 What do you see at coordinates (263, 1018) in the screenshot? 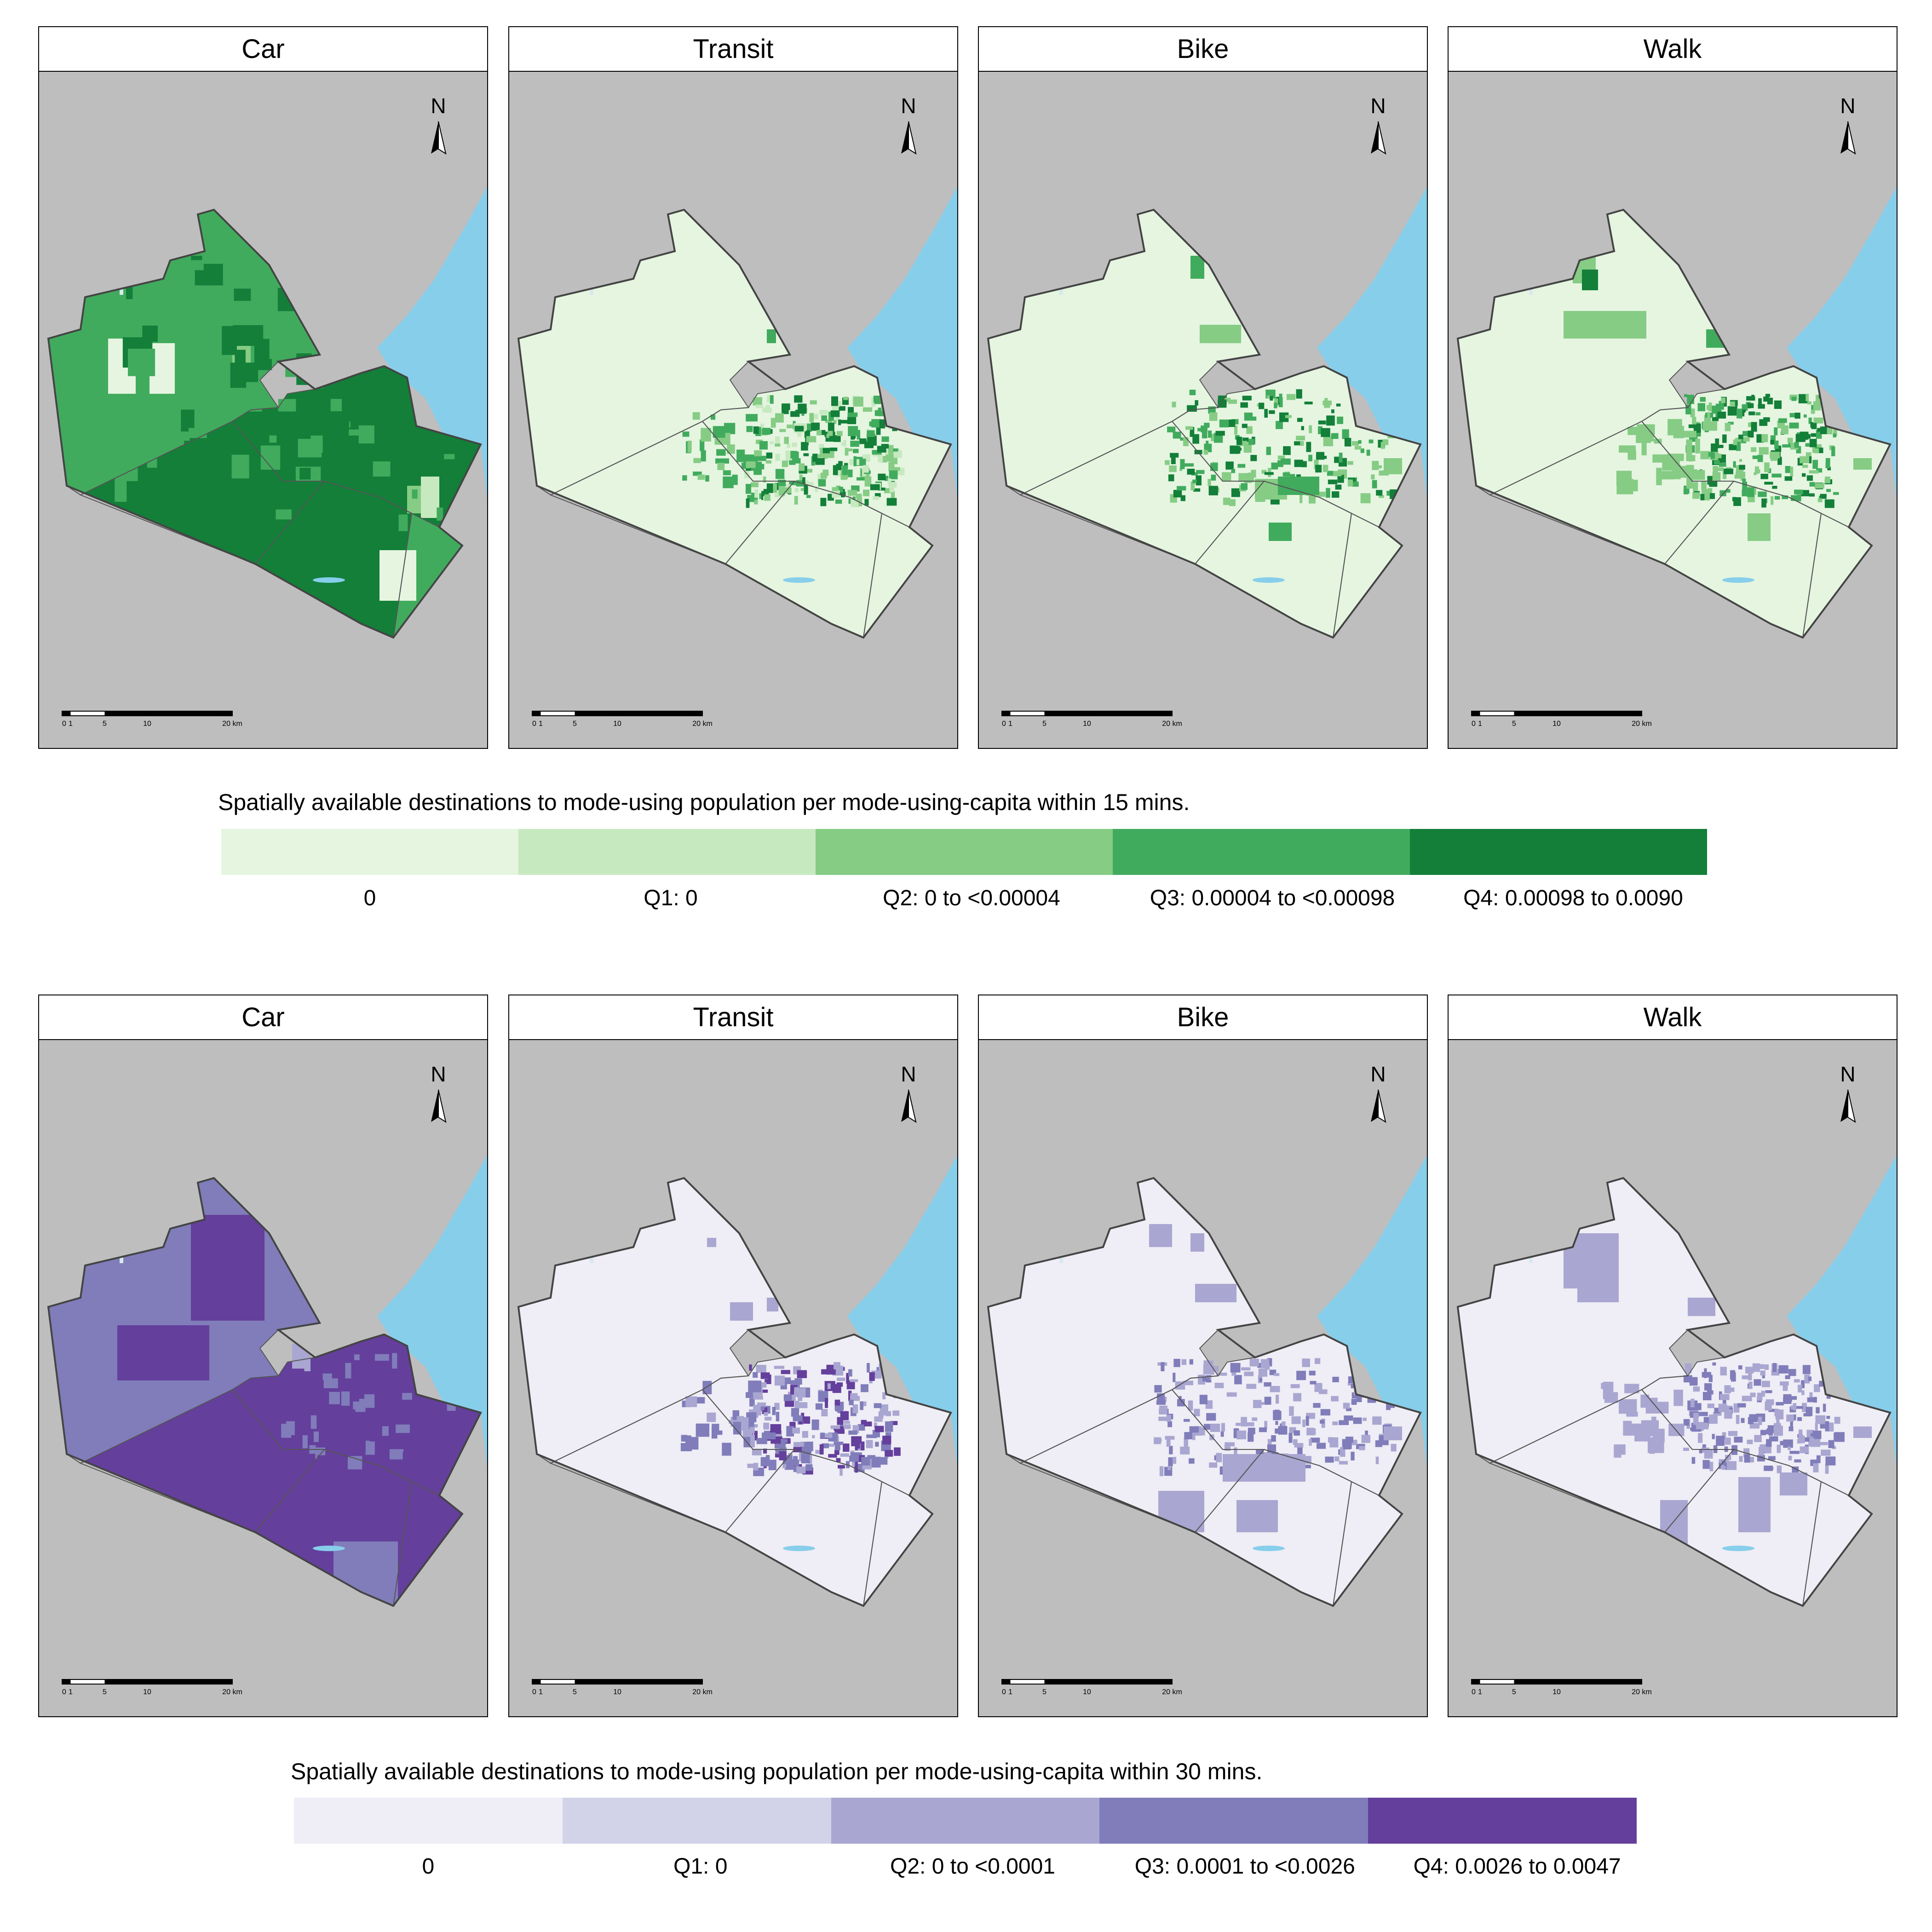
I see `panel-title: Car` at bounding box center [263, 1018].